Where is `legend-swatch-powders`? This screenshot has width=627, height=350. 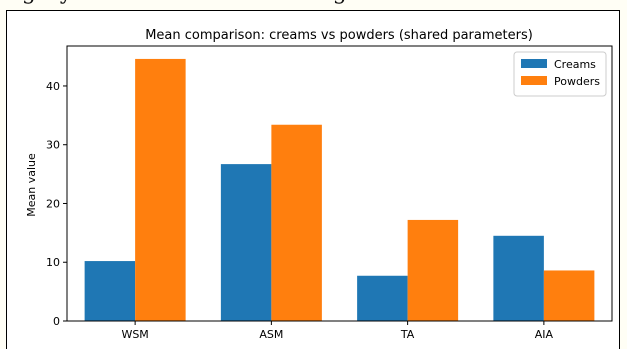
legend-swatch-powders is located at coordinates (534, 80).